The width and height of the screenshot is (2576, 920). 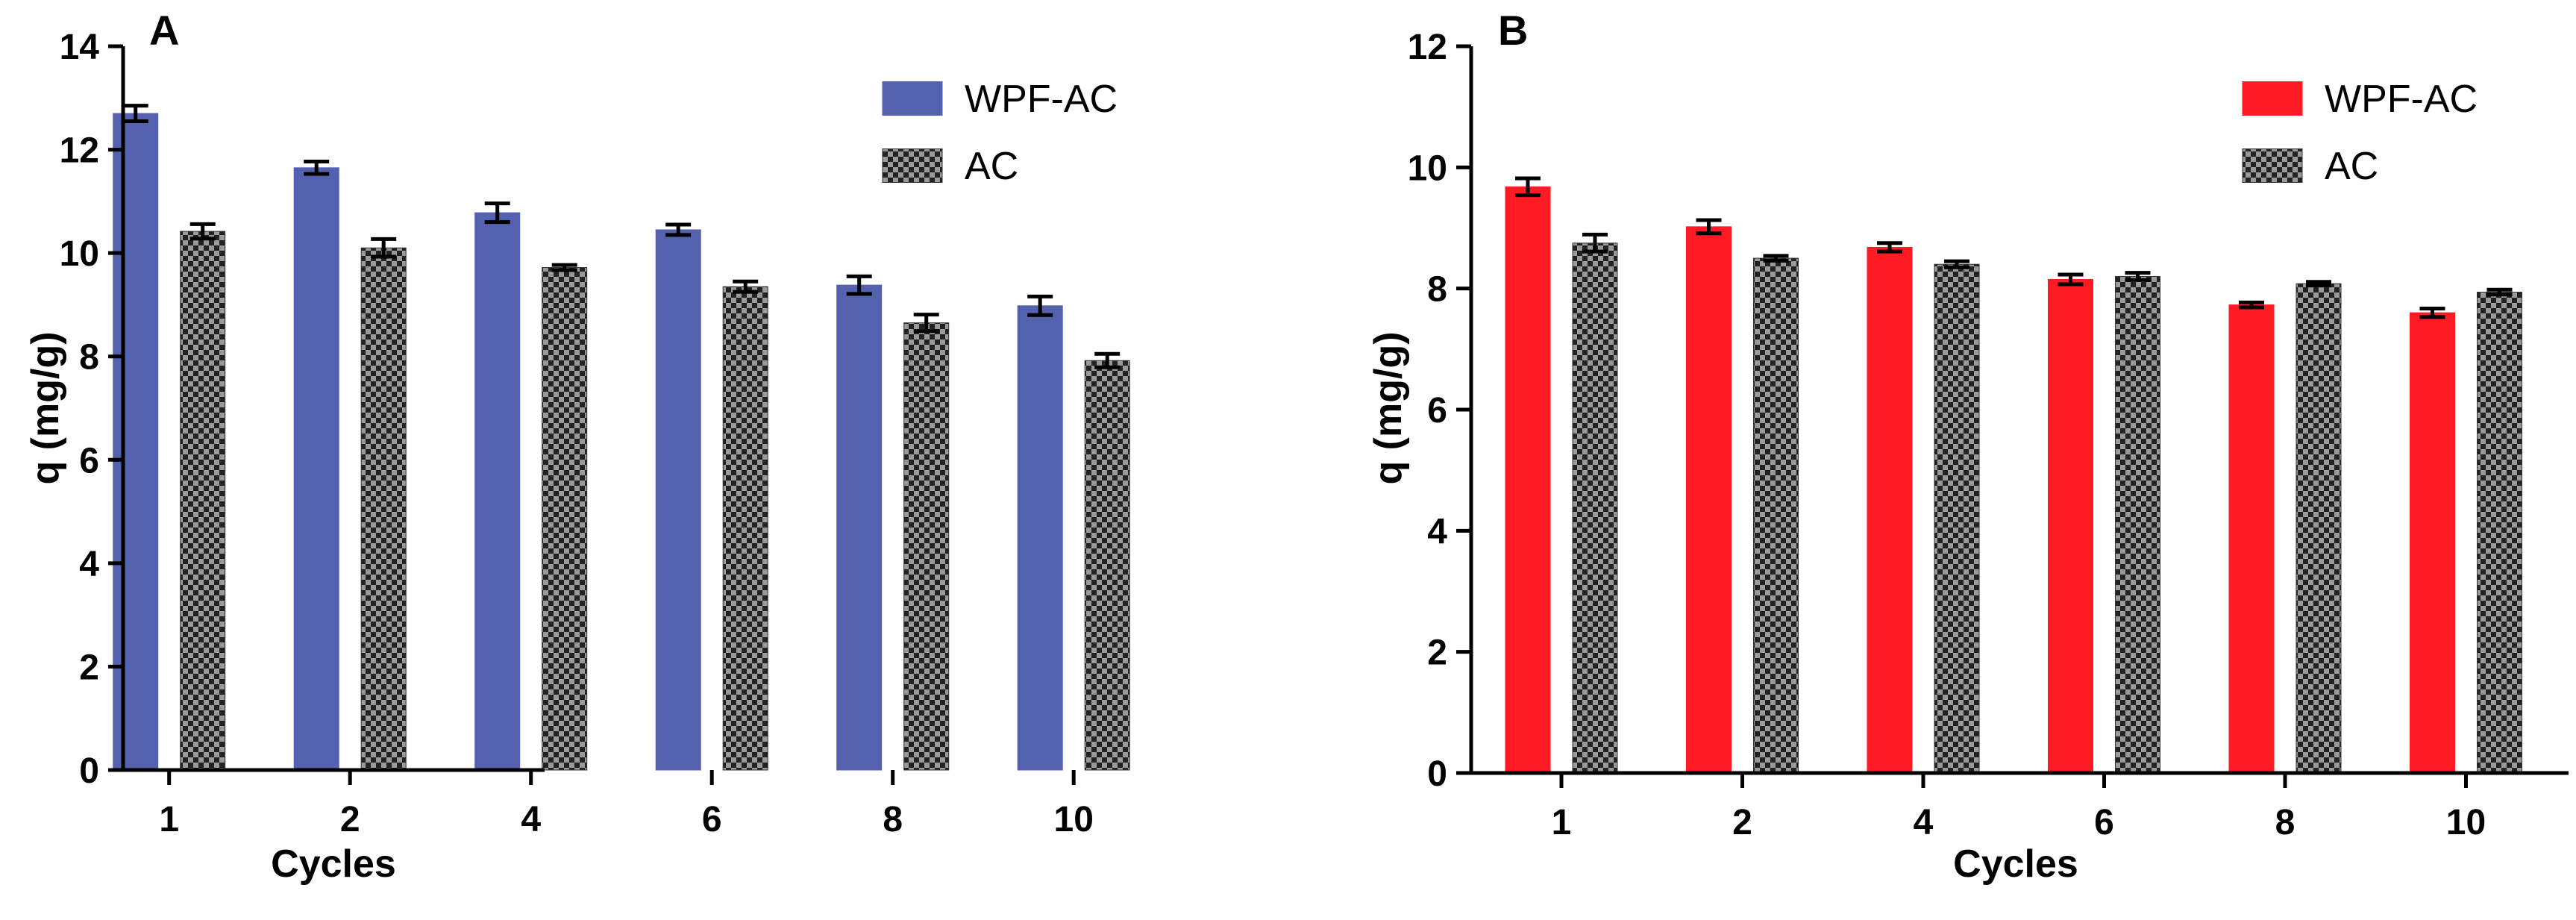 What do you see at coordinates (1513, 30) in the screenshot?
I see `panel-label: B` at bounding box center [1513, 30].